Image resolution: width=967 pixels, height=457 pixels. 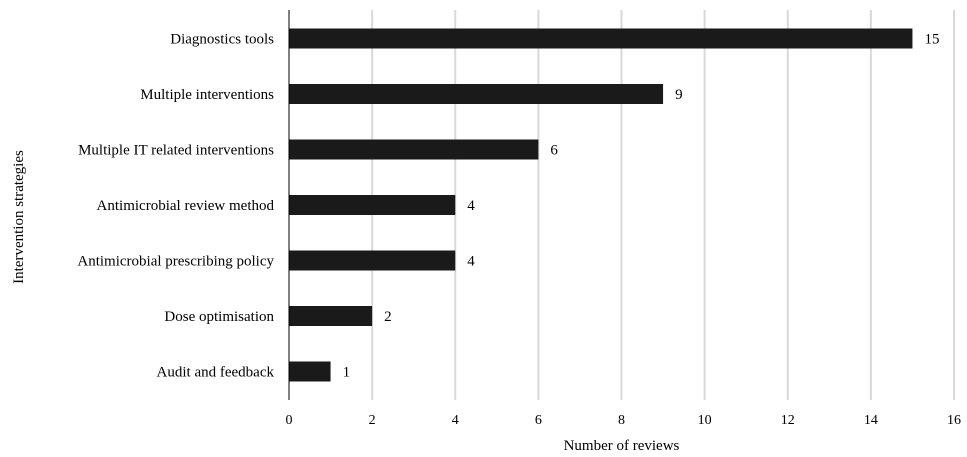 I want to click on category-label: Multiple IT related interventions, so click(x=176, y=151).